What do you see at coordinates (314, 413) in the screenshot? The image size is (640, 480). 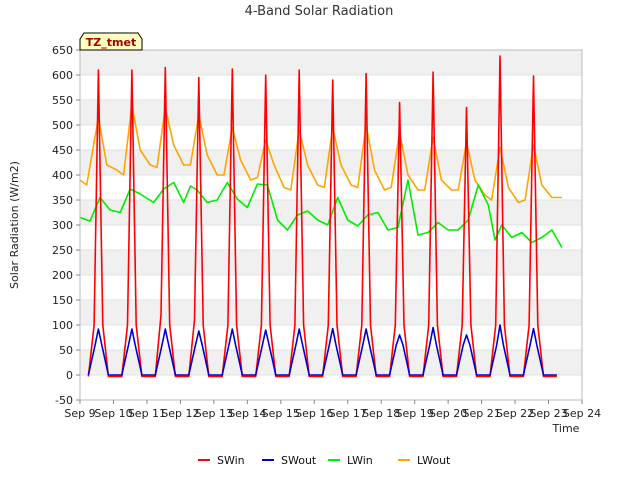 I see `x-tick-label: Sep 16` at bounding box center [314, 413].